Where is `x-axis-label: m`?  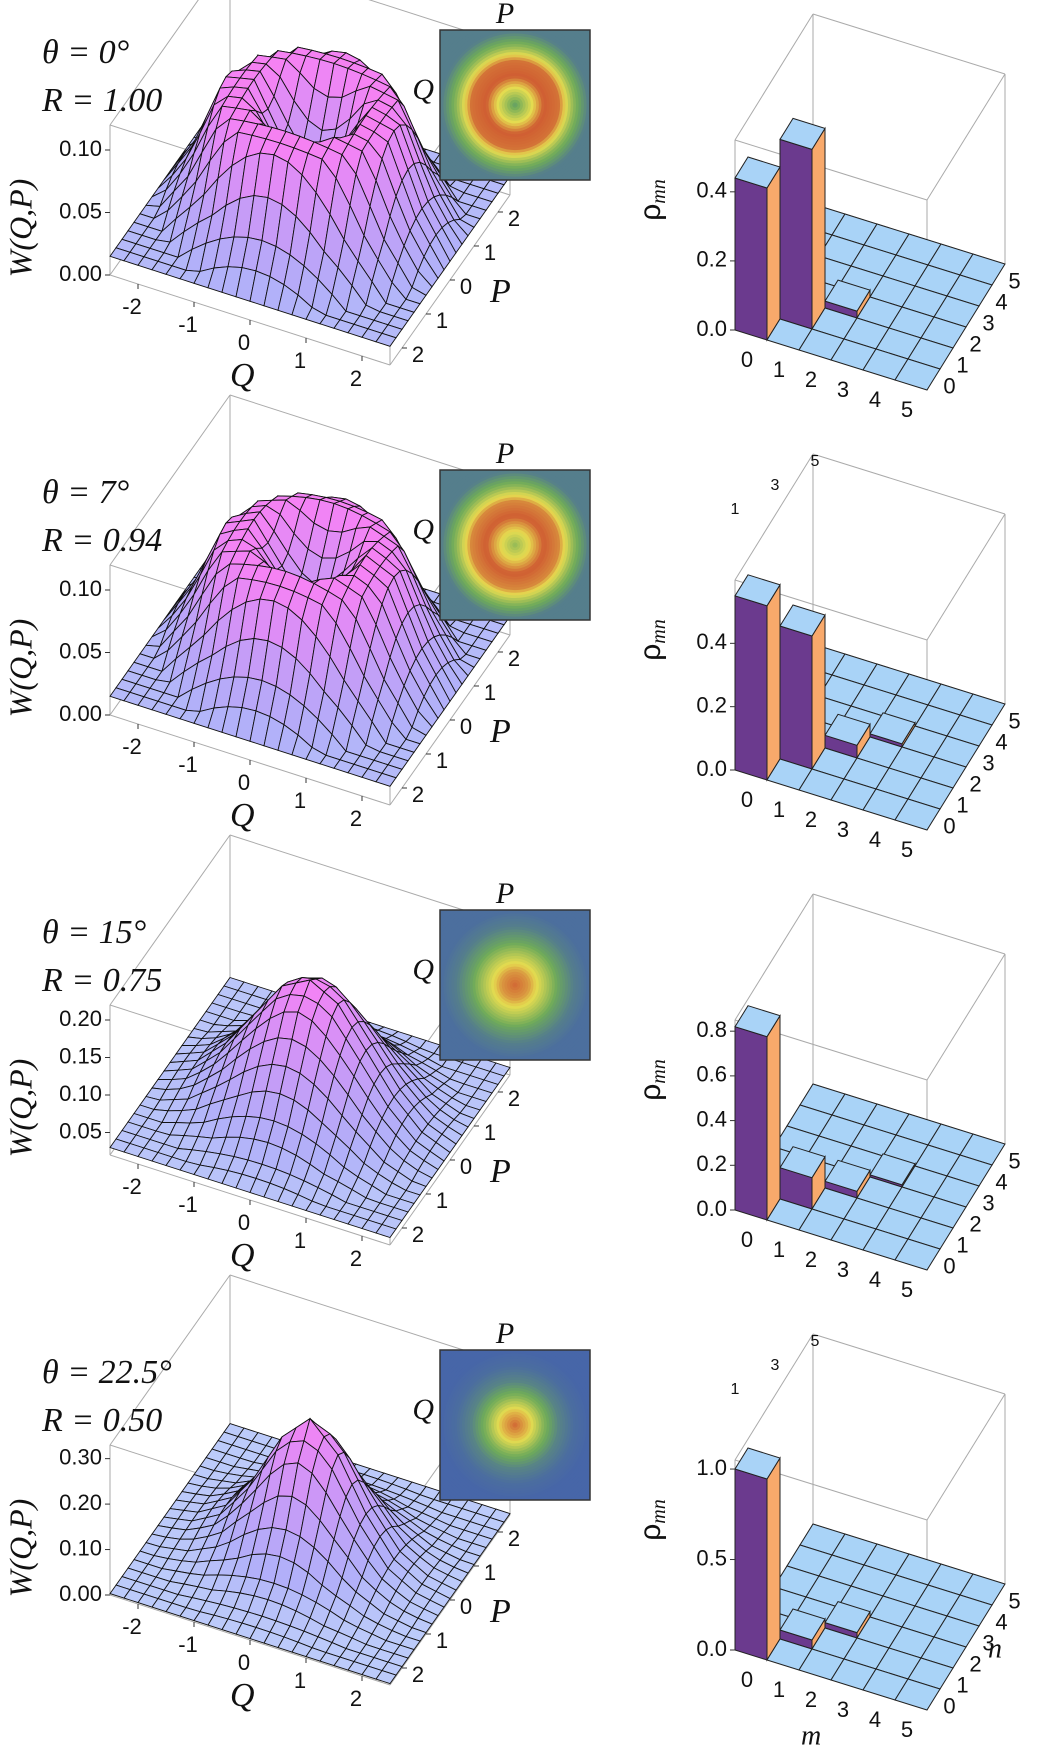
x-axis-label: m is located at coordinates (811, 1735).